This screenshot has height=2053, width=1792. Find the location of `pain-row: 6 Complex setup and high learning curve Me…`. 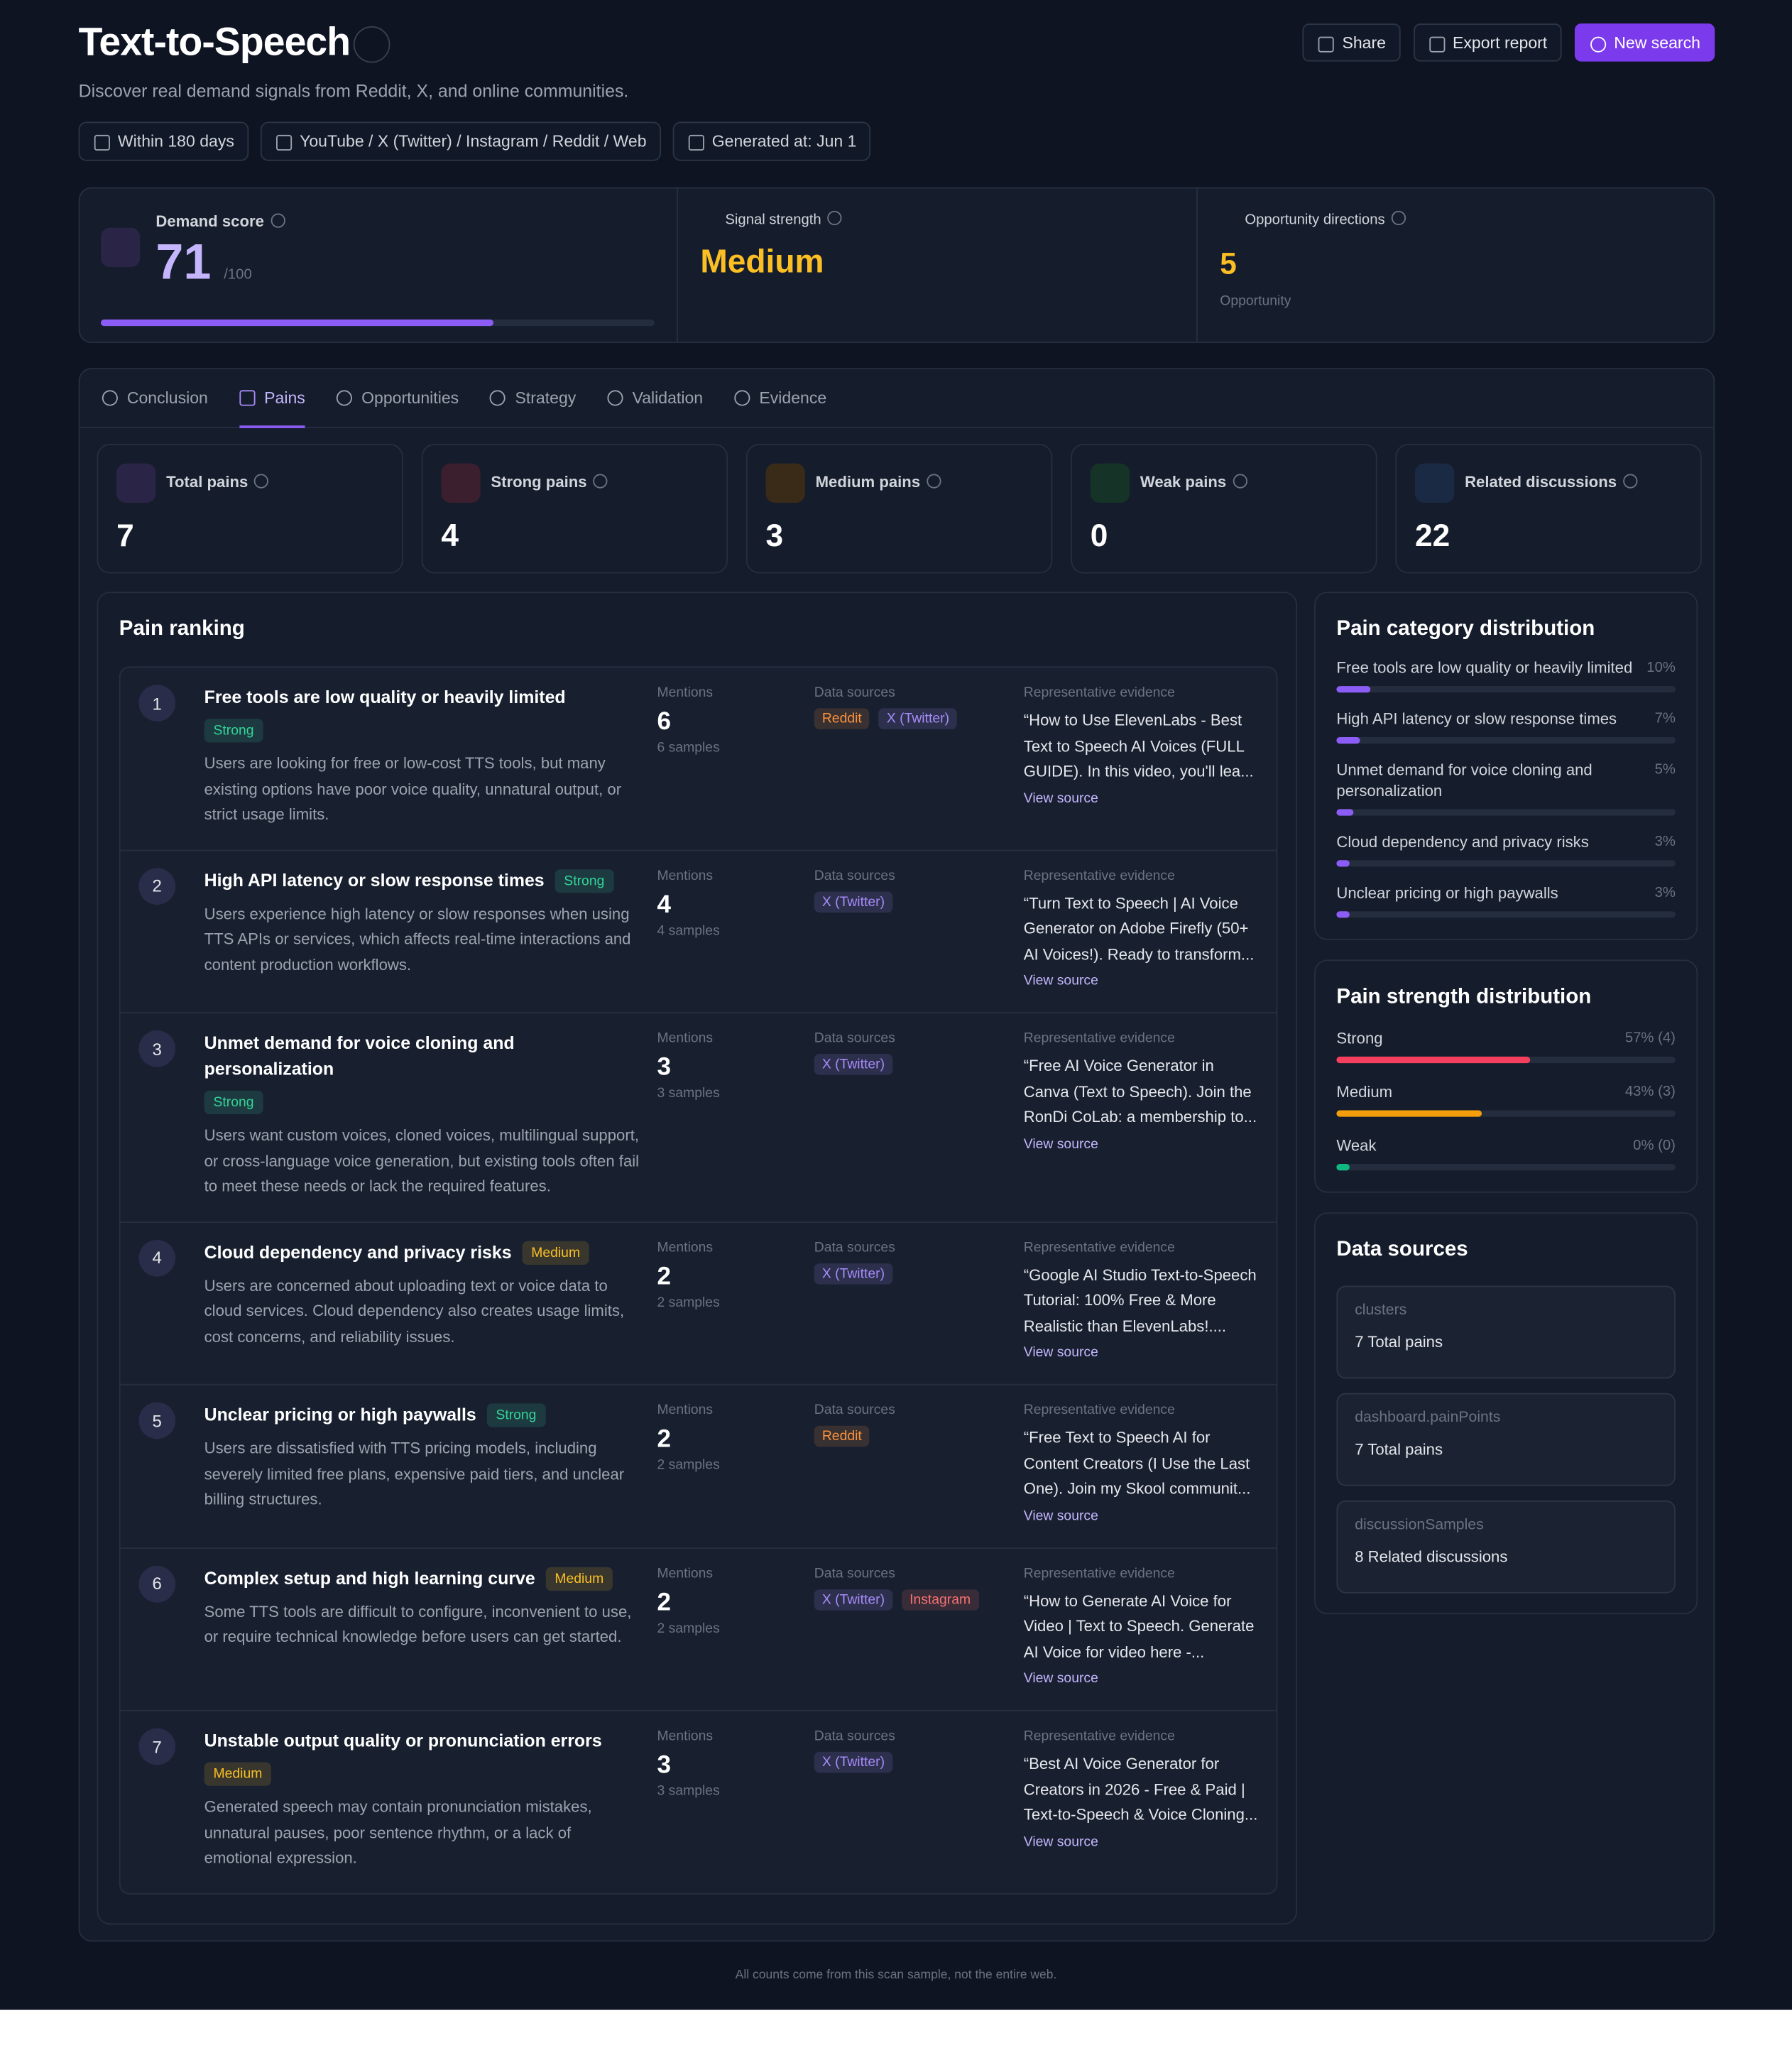

pain-row: 6 Complex setup and high learning curve Me… is located at coordinates (698, 1628).